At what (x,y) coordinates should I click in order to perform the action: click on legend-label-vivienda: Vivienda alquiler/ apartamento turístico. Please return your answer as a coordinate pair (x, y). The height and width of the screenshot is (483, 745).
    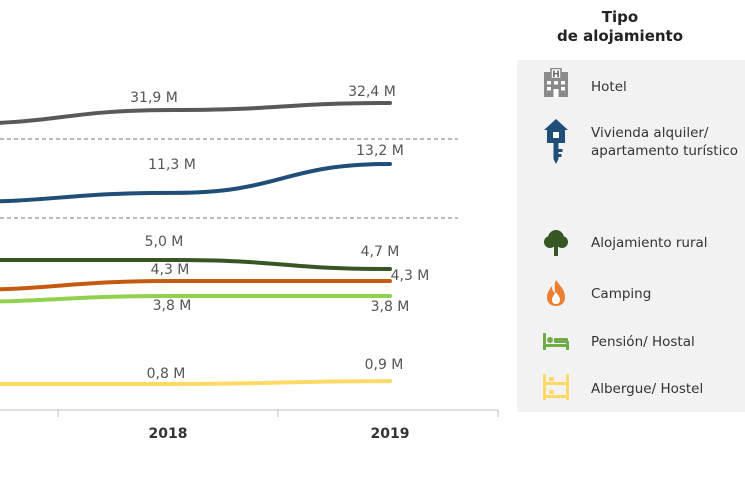
    Looking at the image, I should click on (664, 142).